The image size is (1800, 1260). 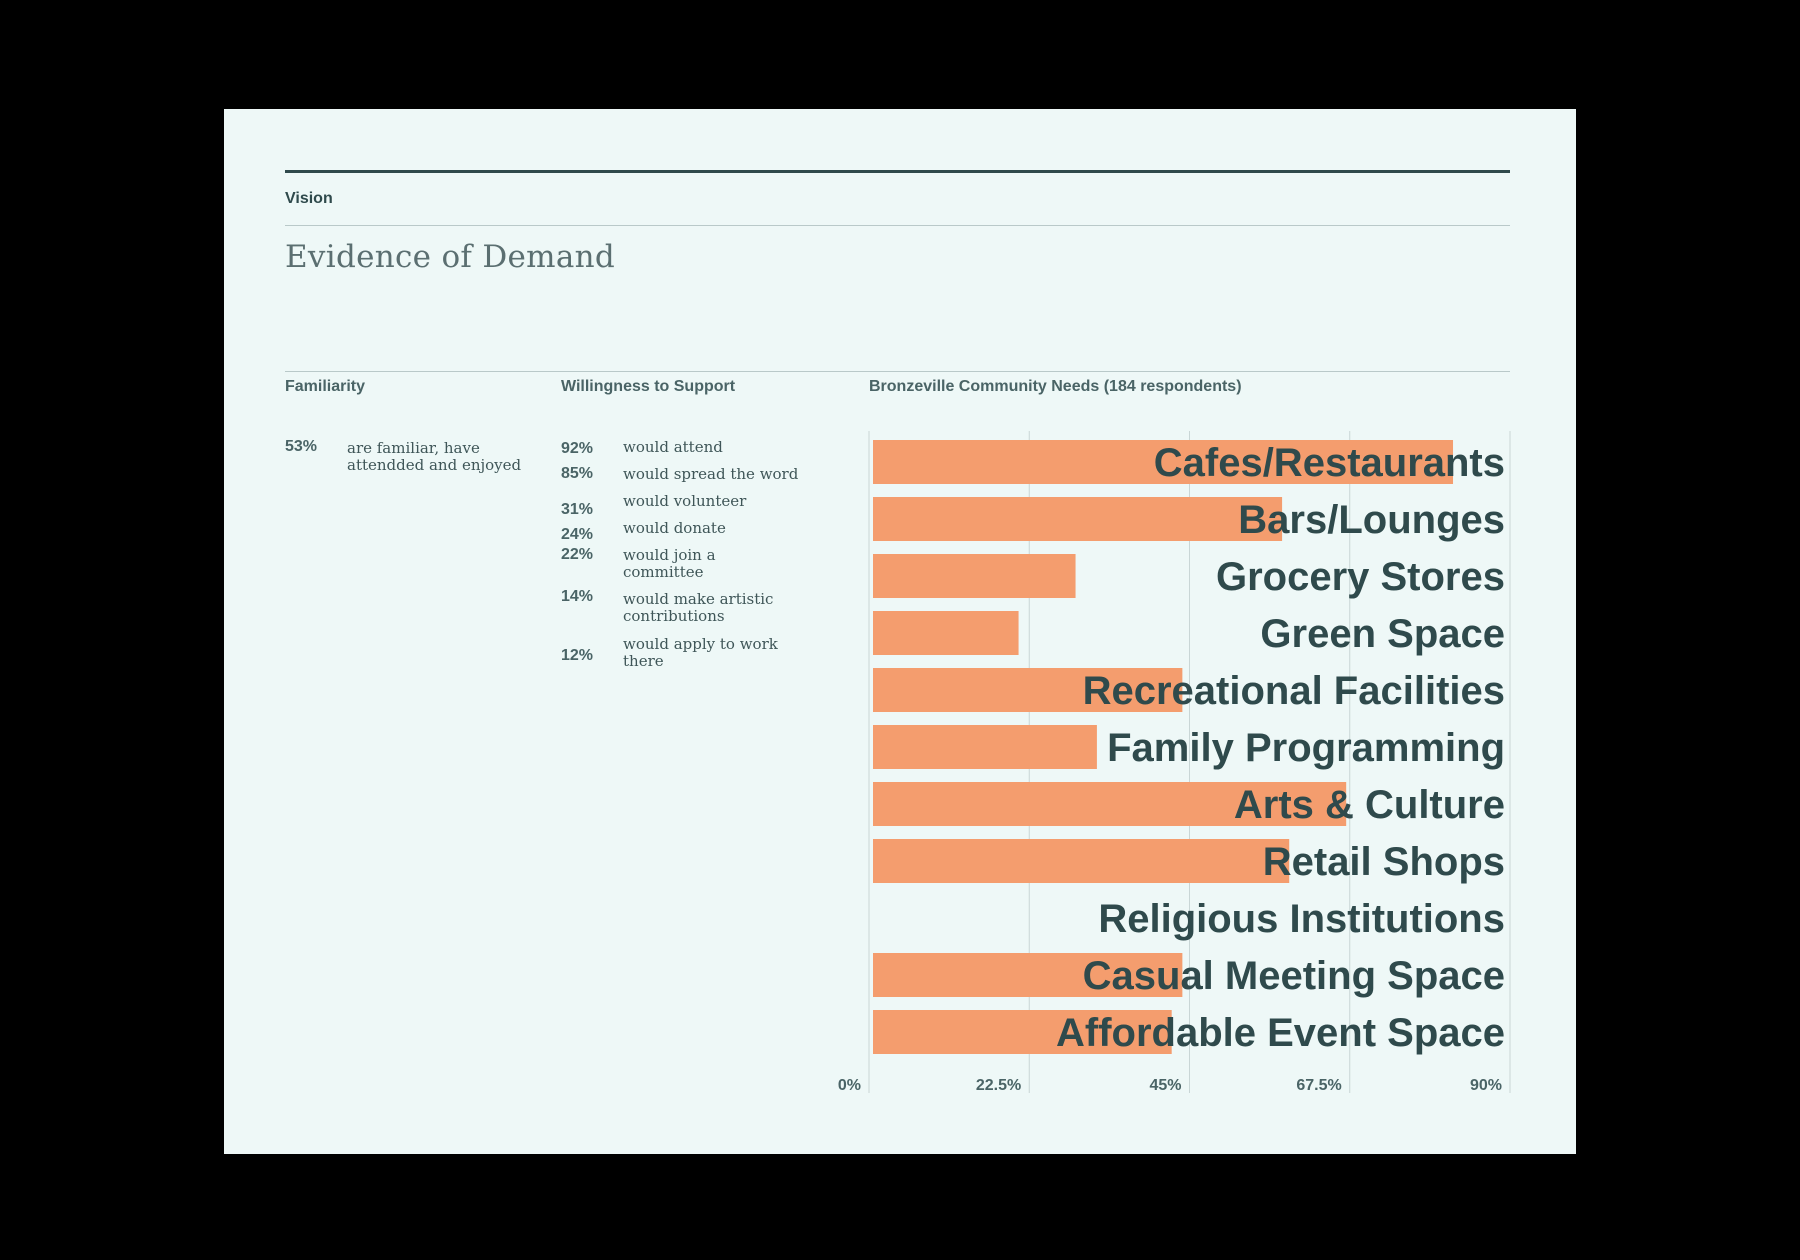 What do you see at coordinates (577, 448) in the screenshot?
I see `willingness-pct: 92%` at bounding box center [577, 448].